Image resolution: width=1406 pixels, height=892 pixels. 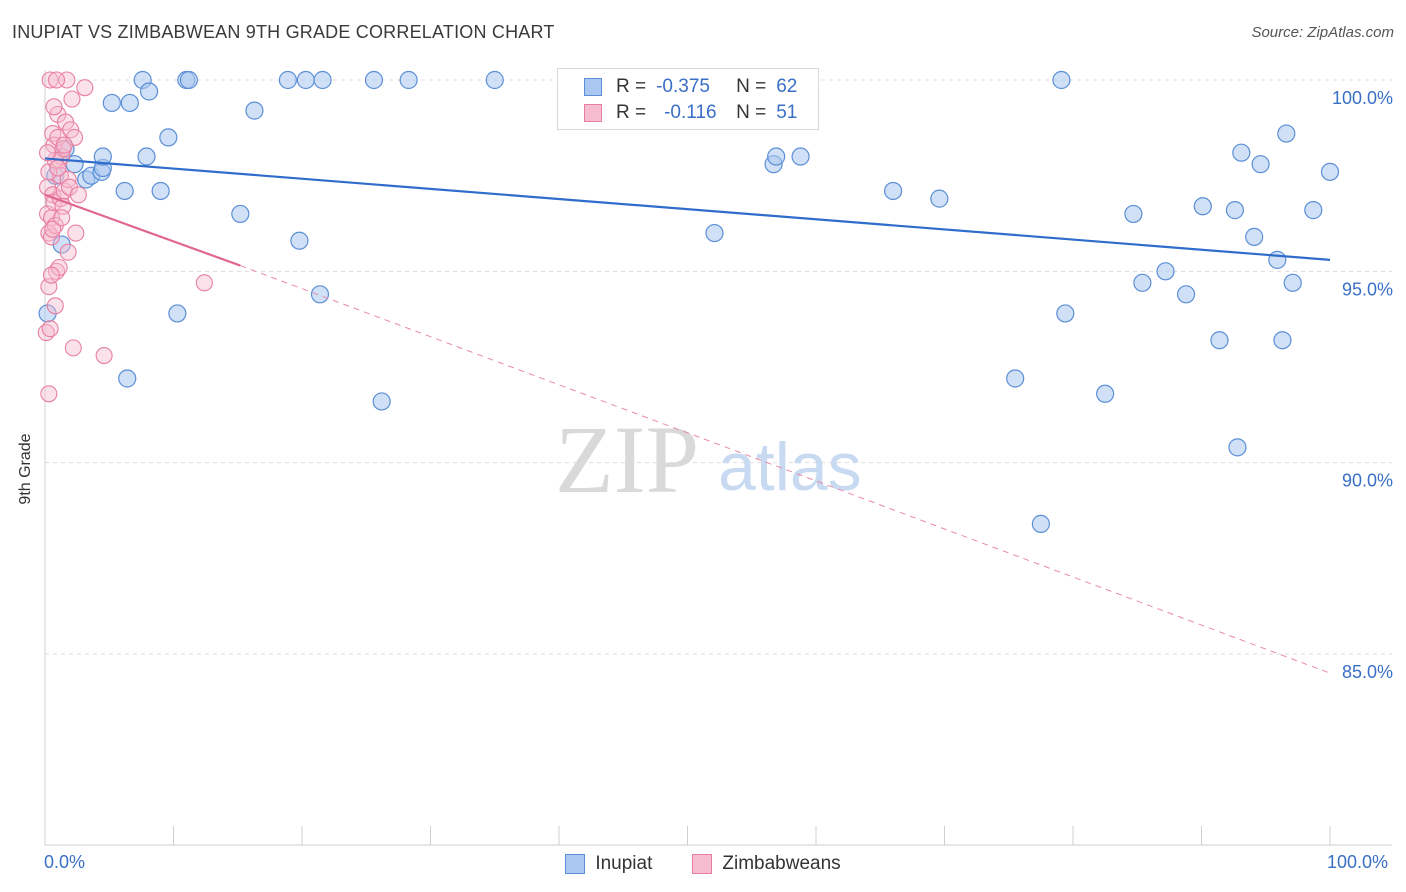 What do you see at coordinates (766, 864) in the screenshot?
I see `legend-item-zimbabweans: Zimbabweans` at bounding box center [766, 864].